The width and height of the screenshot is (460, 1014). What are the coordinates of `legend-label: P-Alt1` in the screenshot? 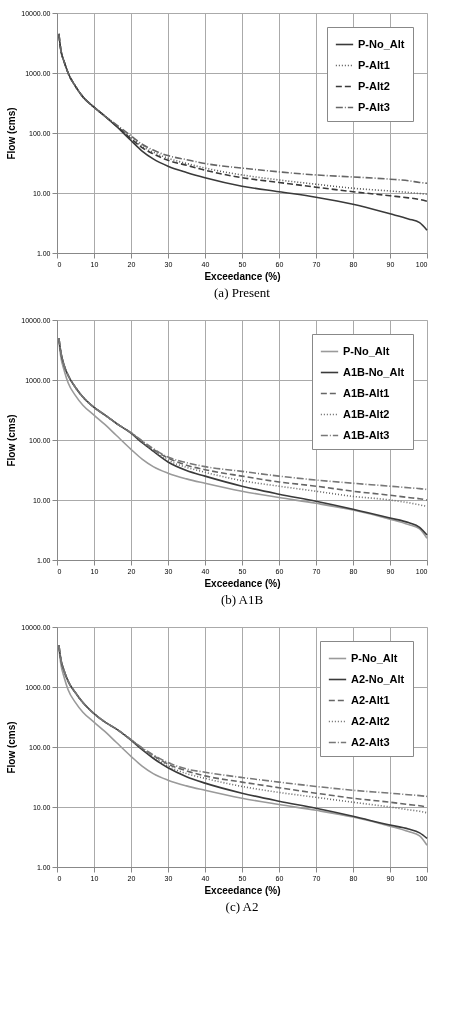 It's located at (374, 64).